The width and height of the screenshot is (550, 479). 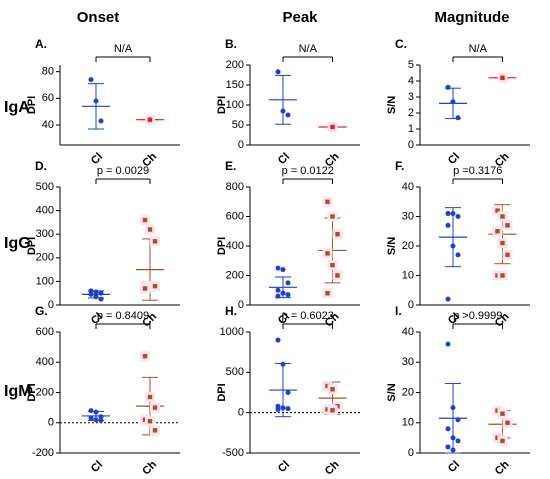 I want to click on annotation: p = 0.8409, so click(x=123, y=316).